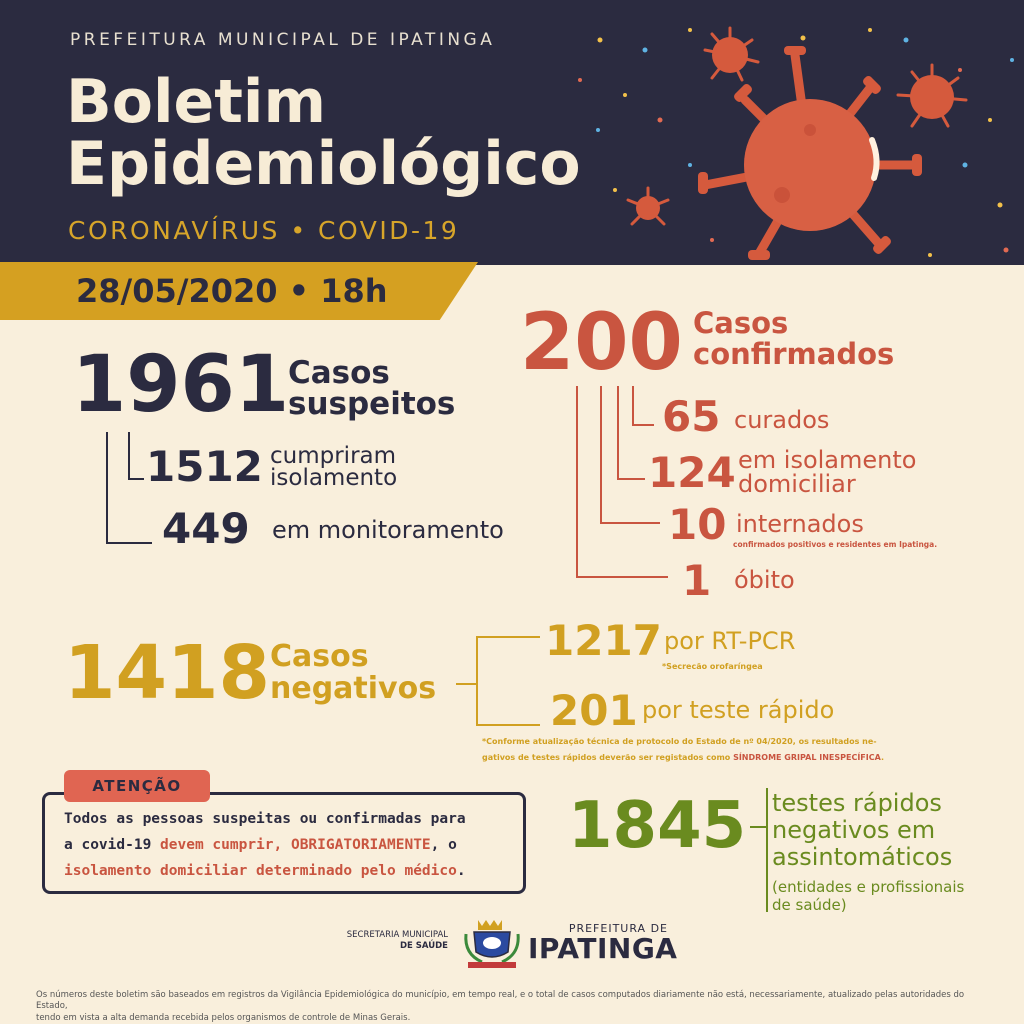 Image resolution: width=1024 pixels, height=1024 pixels. What do you see at coordinates (323, 164) in the screenshot?
I see `title-line-2: Epidemiológico` at bounding box center [323, 164].